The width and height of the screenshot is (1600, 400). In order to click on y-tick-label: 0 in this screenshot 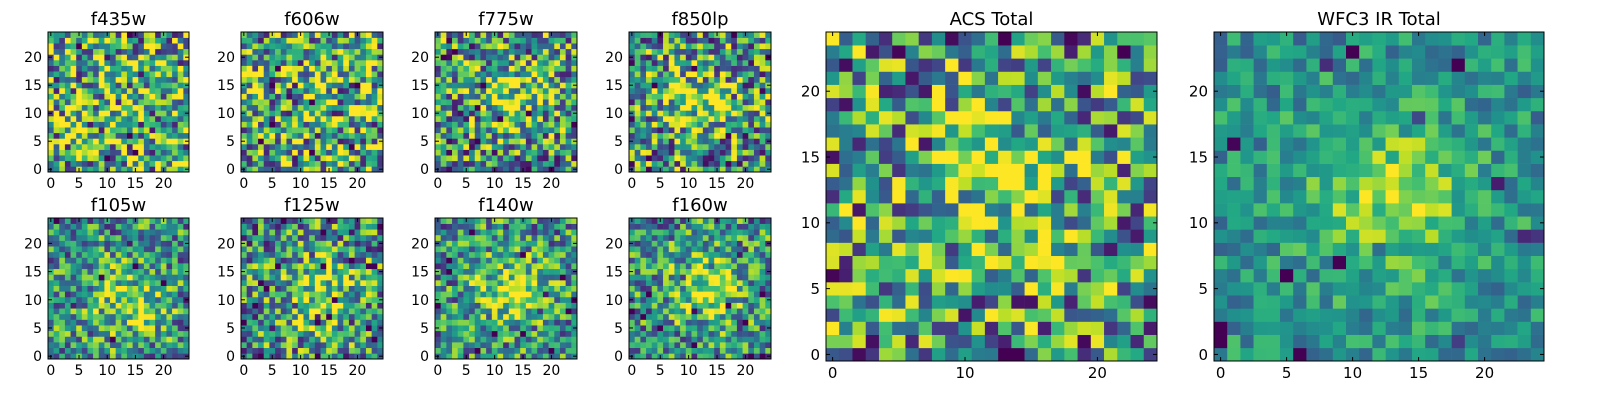, I will do `click(230, 357)`.